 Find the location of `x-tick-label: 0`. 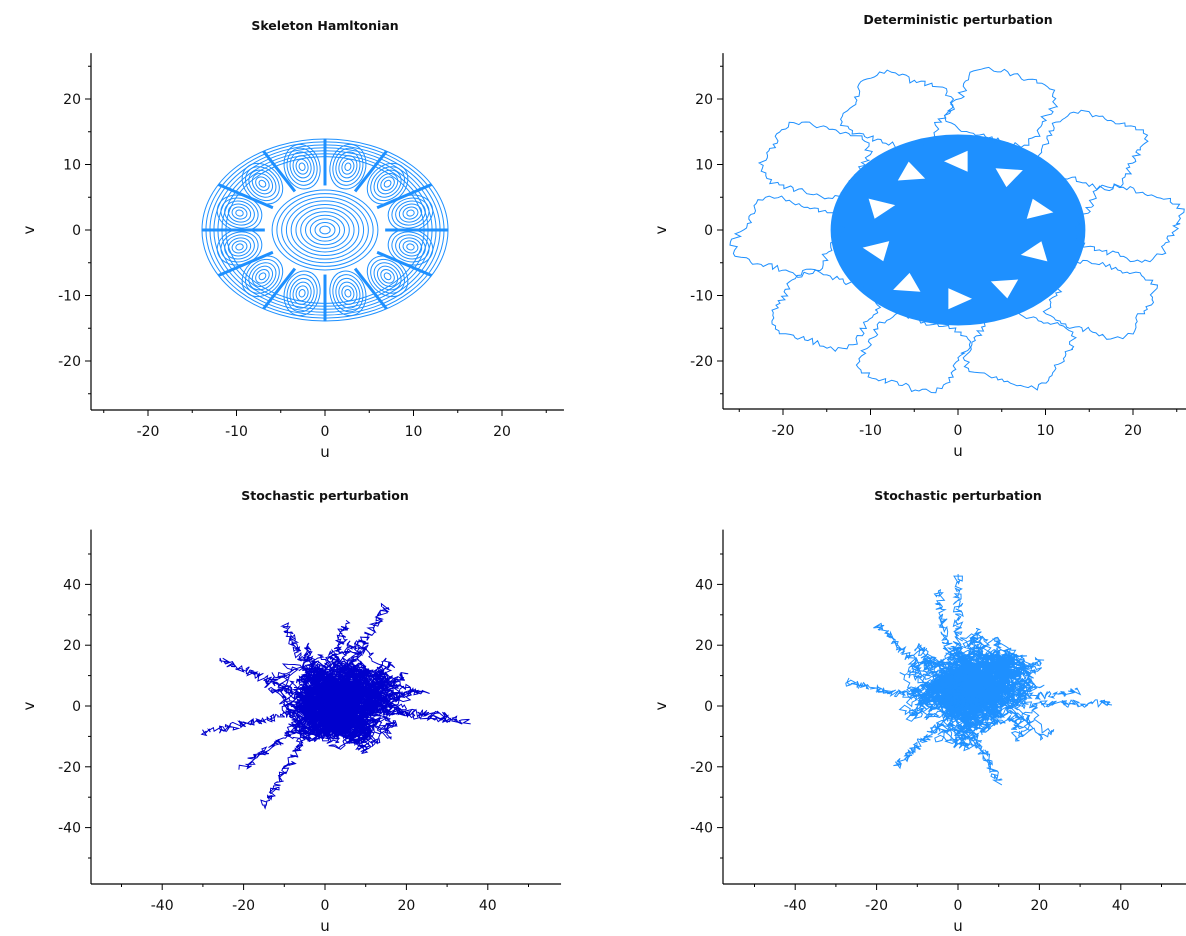

x-tick-label: 0 is located at coordinates (325, 432).